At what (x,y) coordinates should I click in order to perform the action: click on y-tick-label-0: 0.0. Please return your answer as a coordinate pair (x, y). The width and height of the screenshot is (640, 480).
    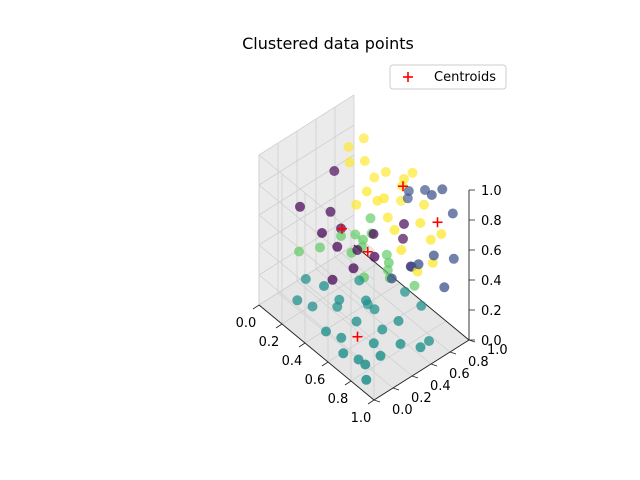
    Looking at the image, I should click on (402, 410).